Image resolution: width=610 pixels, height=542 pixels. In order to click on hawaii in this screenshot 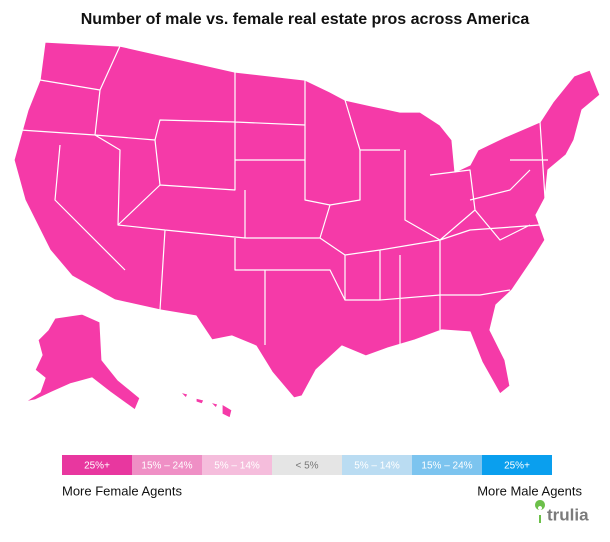, I will do `click(206, 405)`.